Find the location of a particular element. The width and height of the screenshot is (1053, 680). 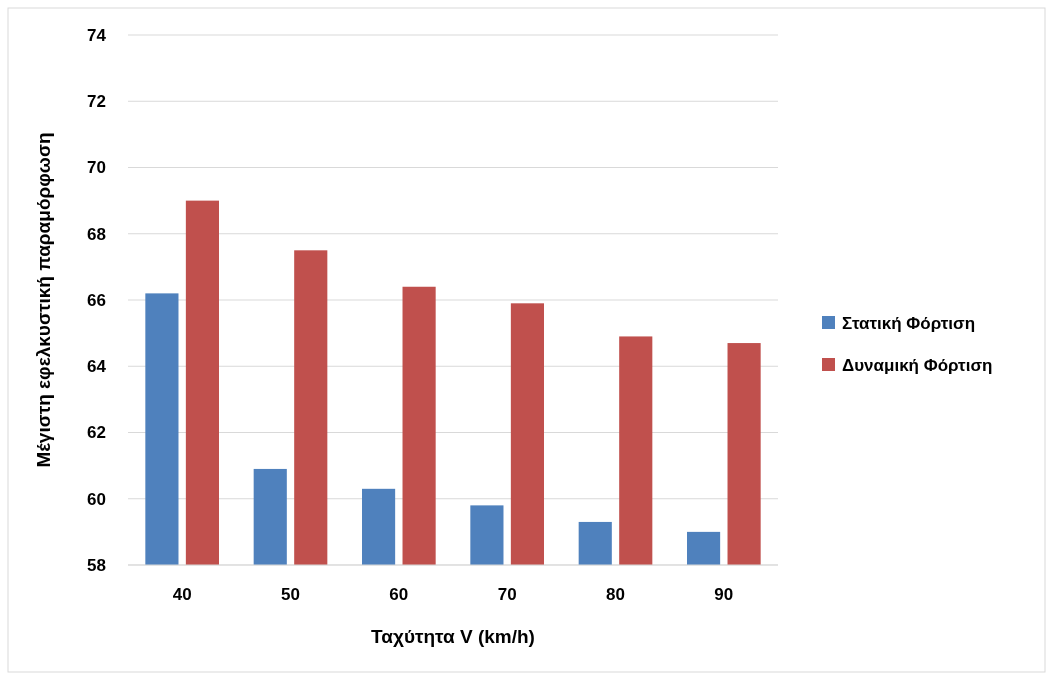

y-tick-label: 72 is located at coordinates (96, 102).